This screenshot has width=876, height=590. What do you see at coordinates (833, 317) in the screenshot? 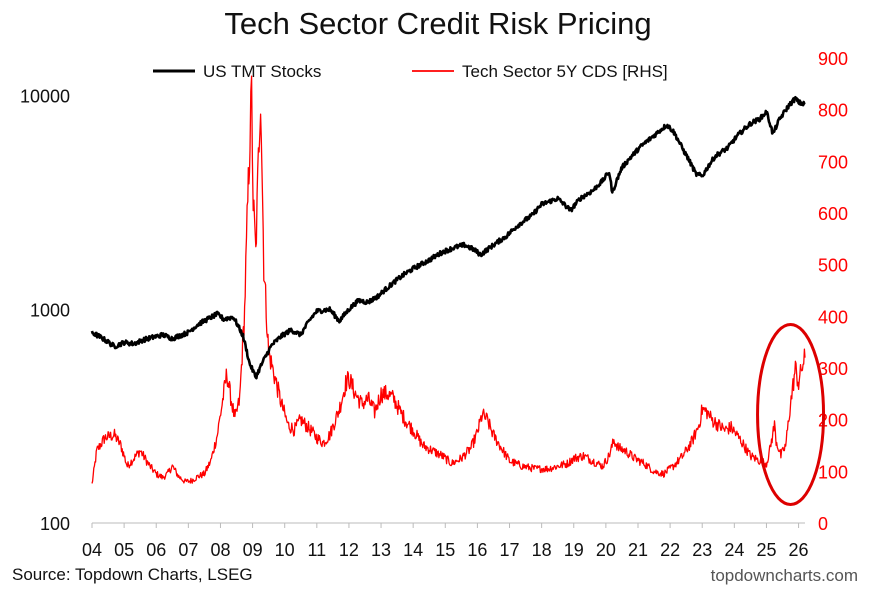
I see `right-tick-label: 400` at bounding box center [833, 317].